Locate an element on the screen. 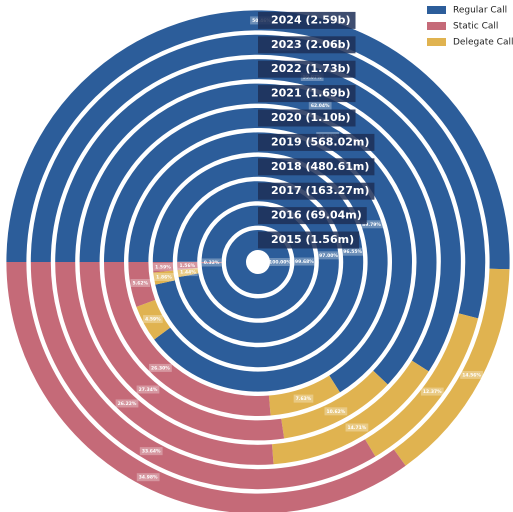 This screenshot has height=512, width=513. value-label-text: 27.34% is located at coordinates (148, 390).